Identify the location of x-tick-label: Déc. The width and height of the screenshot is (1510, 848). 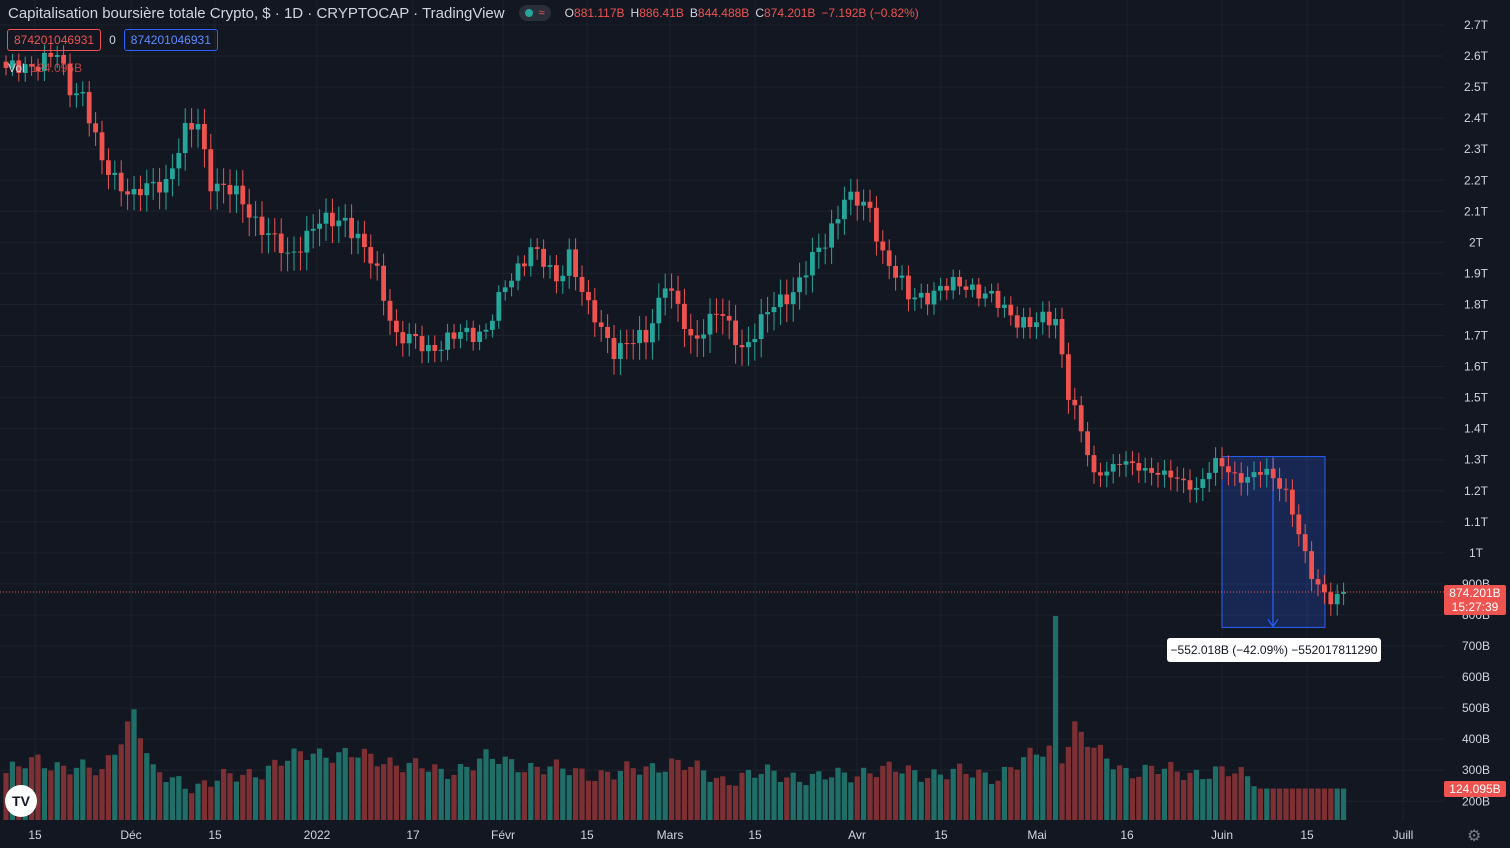
(130, 835).